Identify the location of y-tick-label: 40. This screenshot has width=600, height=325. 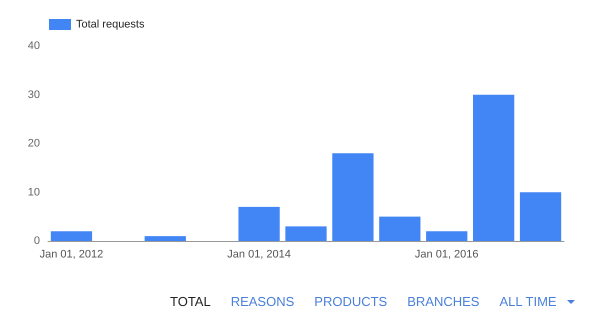
(34, 46).